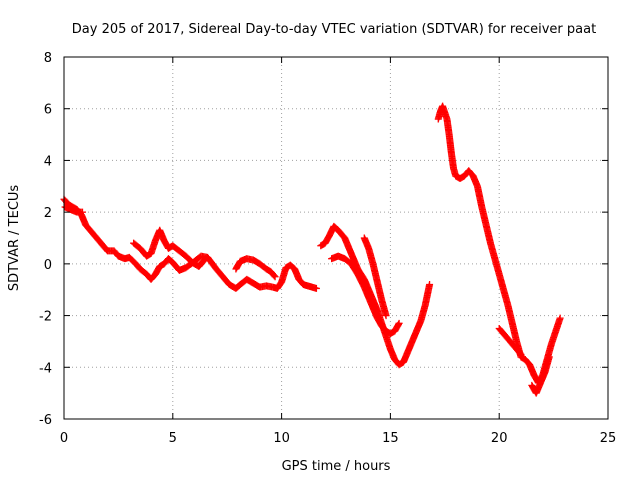 The width and height of the screenshot is (640, 480). What do you see at coordinates (14, 238) in the screenshot?
I see `y-axis-label: SDTVAR / TECUs` at bounding box center [14, 238].